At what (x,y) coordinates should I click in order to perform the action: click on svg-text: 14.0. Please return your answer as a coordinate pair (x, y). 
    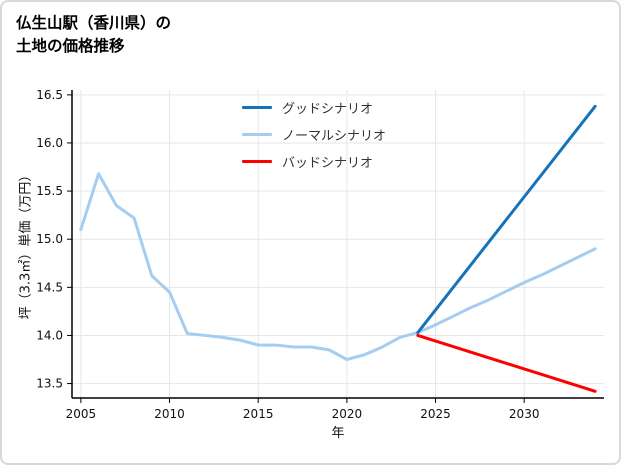
    Looking at the image, I should click on (49, 335).